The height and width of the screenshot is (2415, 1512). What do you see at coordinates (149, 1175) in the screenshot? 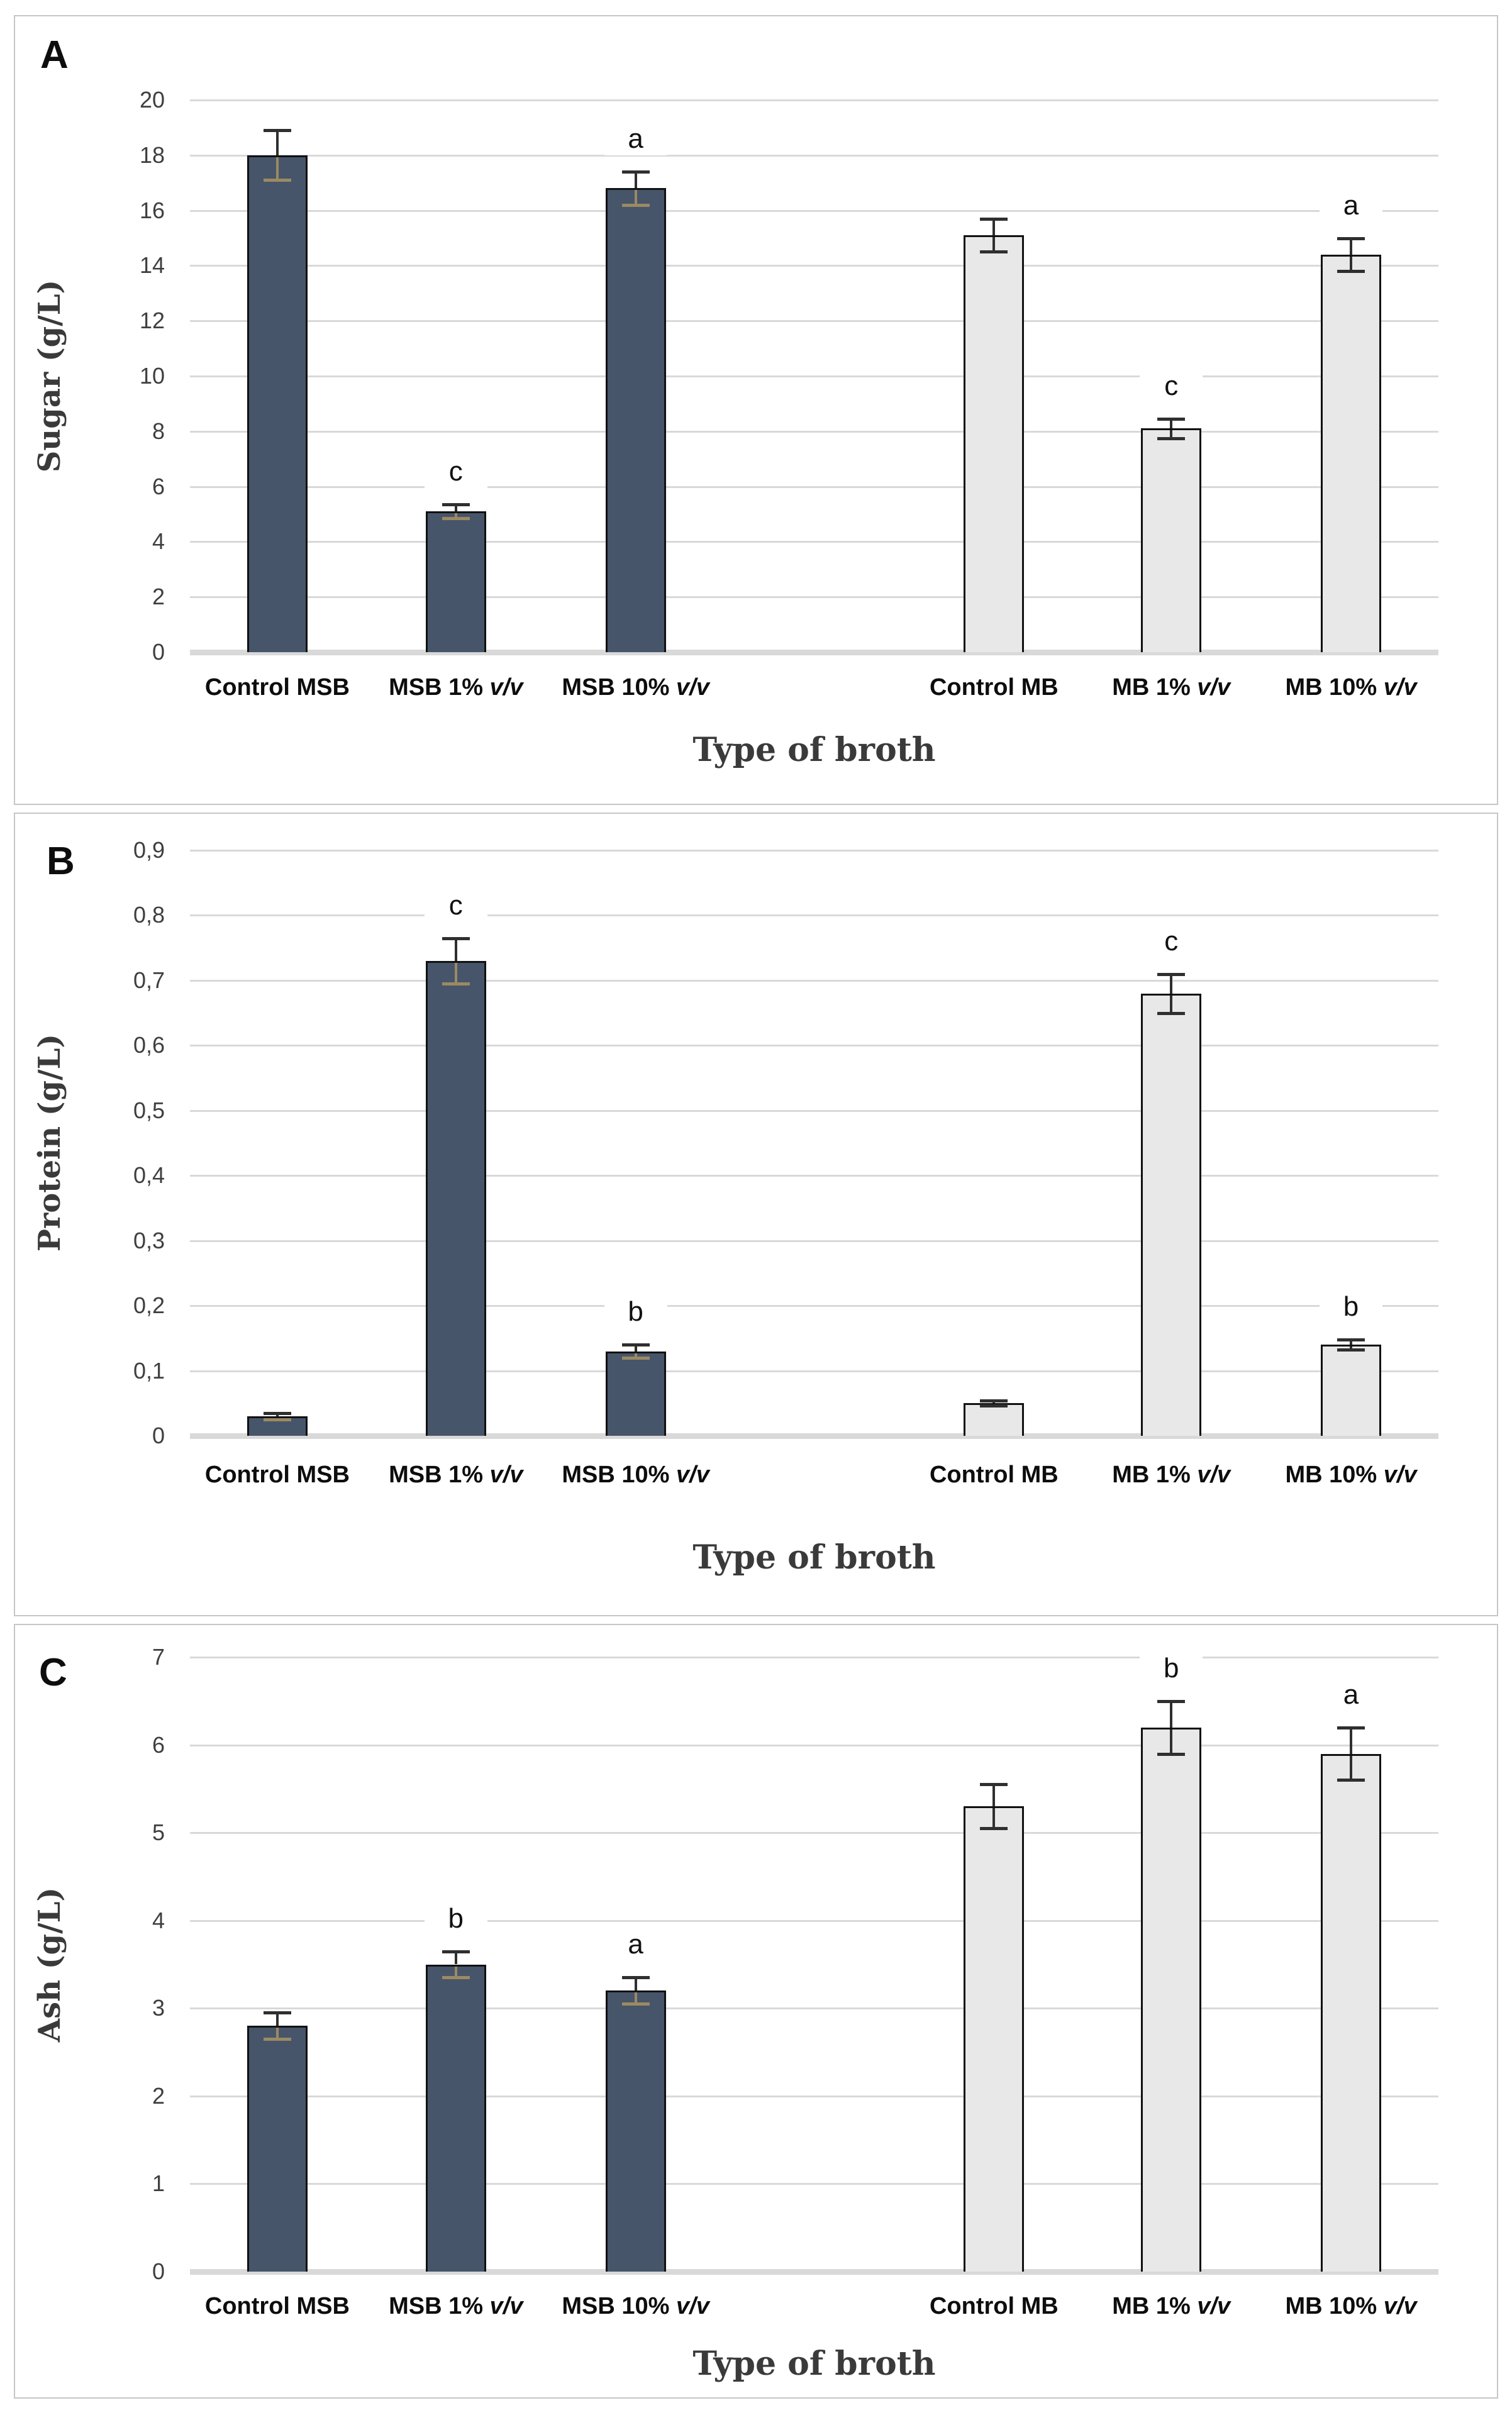
I see `y-tick-label: 0,4` at bounding box center [149, 1175].